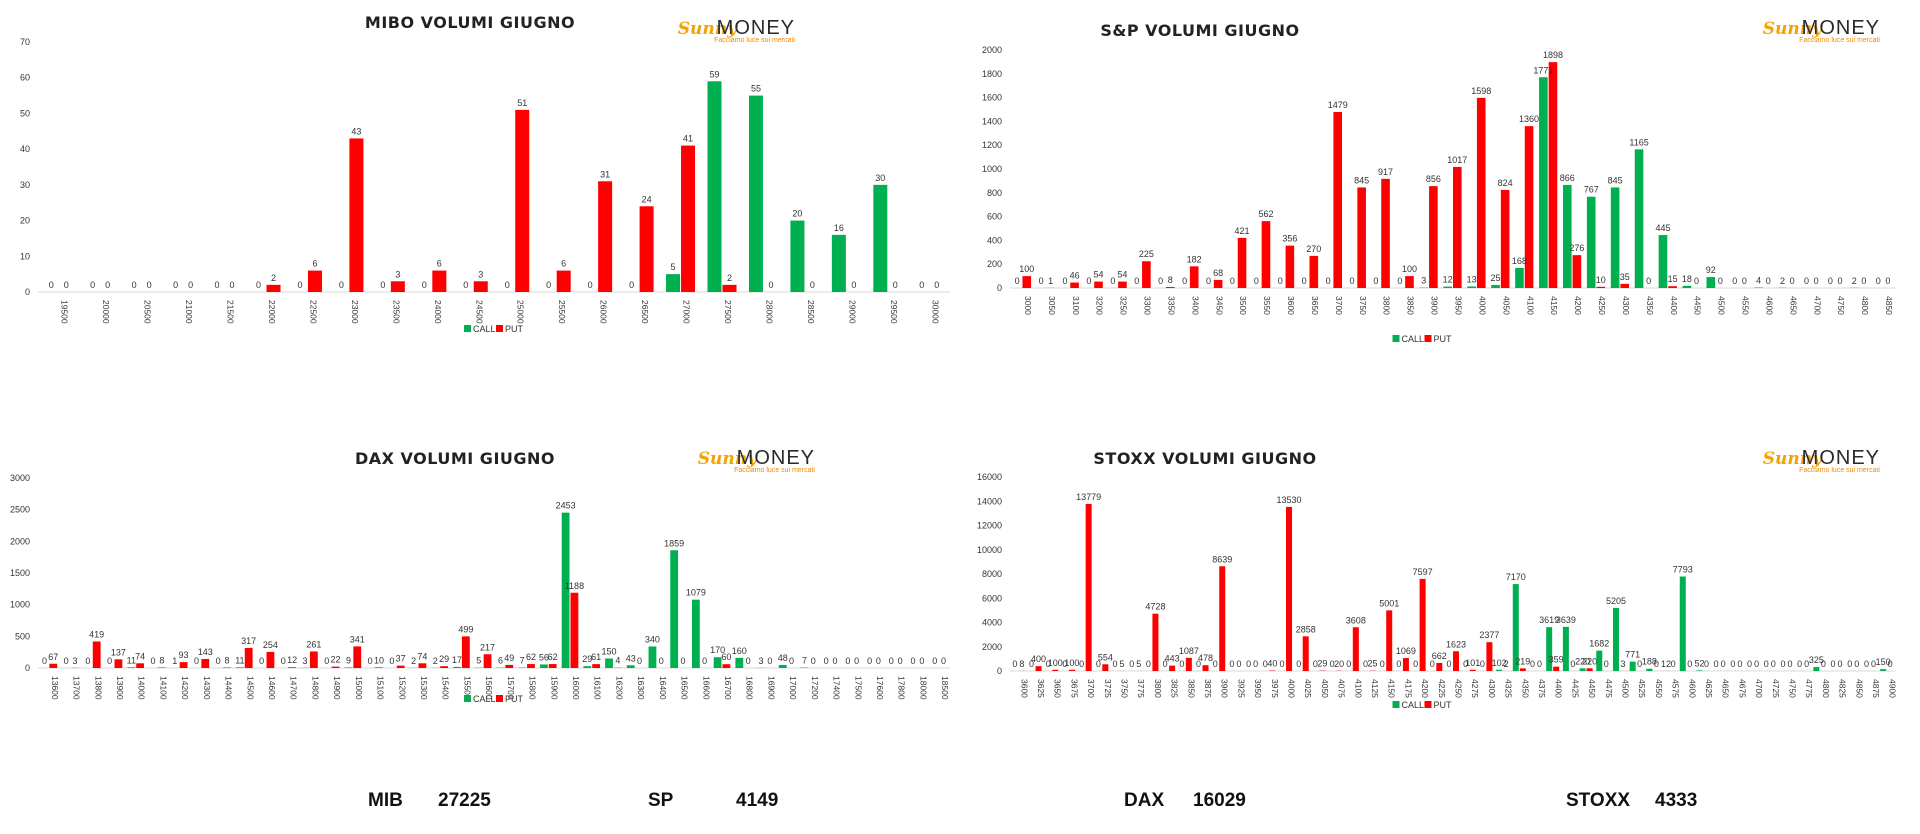 The width and height of the screenshot is (1920, 834). I want to click on x-tick-label: 4050, so click(1325, 688).